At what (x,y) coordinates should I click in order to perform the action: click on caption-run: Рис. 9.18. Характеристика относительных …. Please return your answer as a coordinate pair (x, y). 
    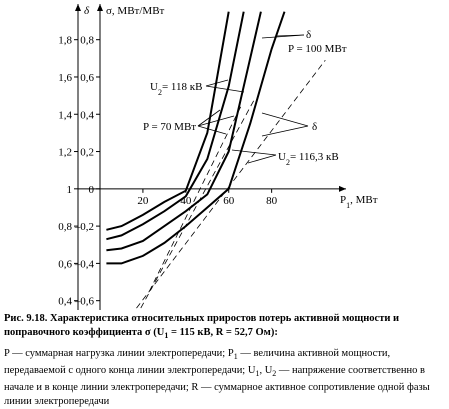
    Looking at the image, I should click on (202, 325).